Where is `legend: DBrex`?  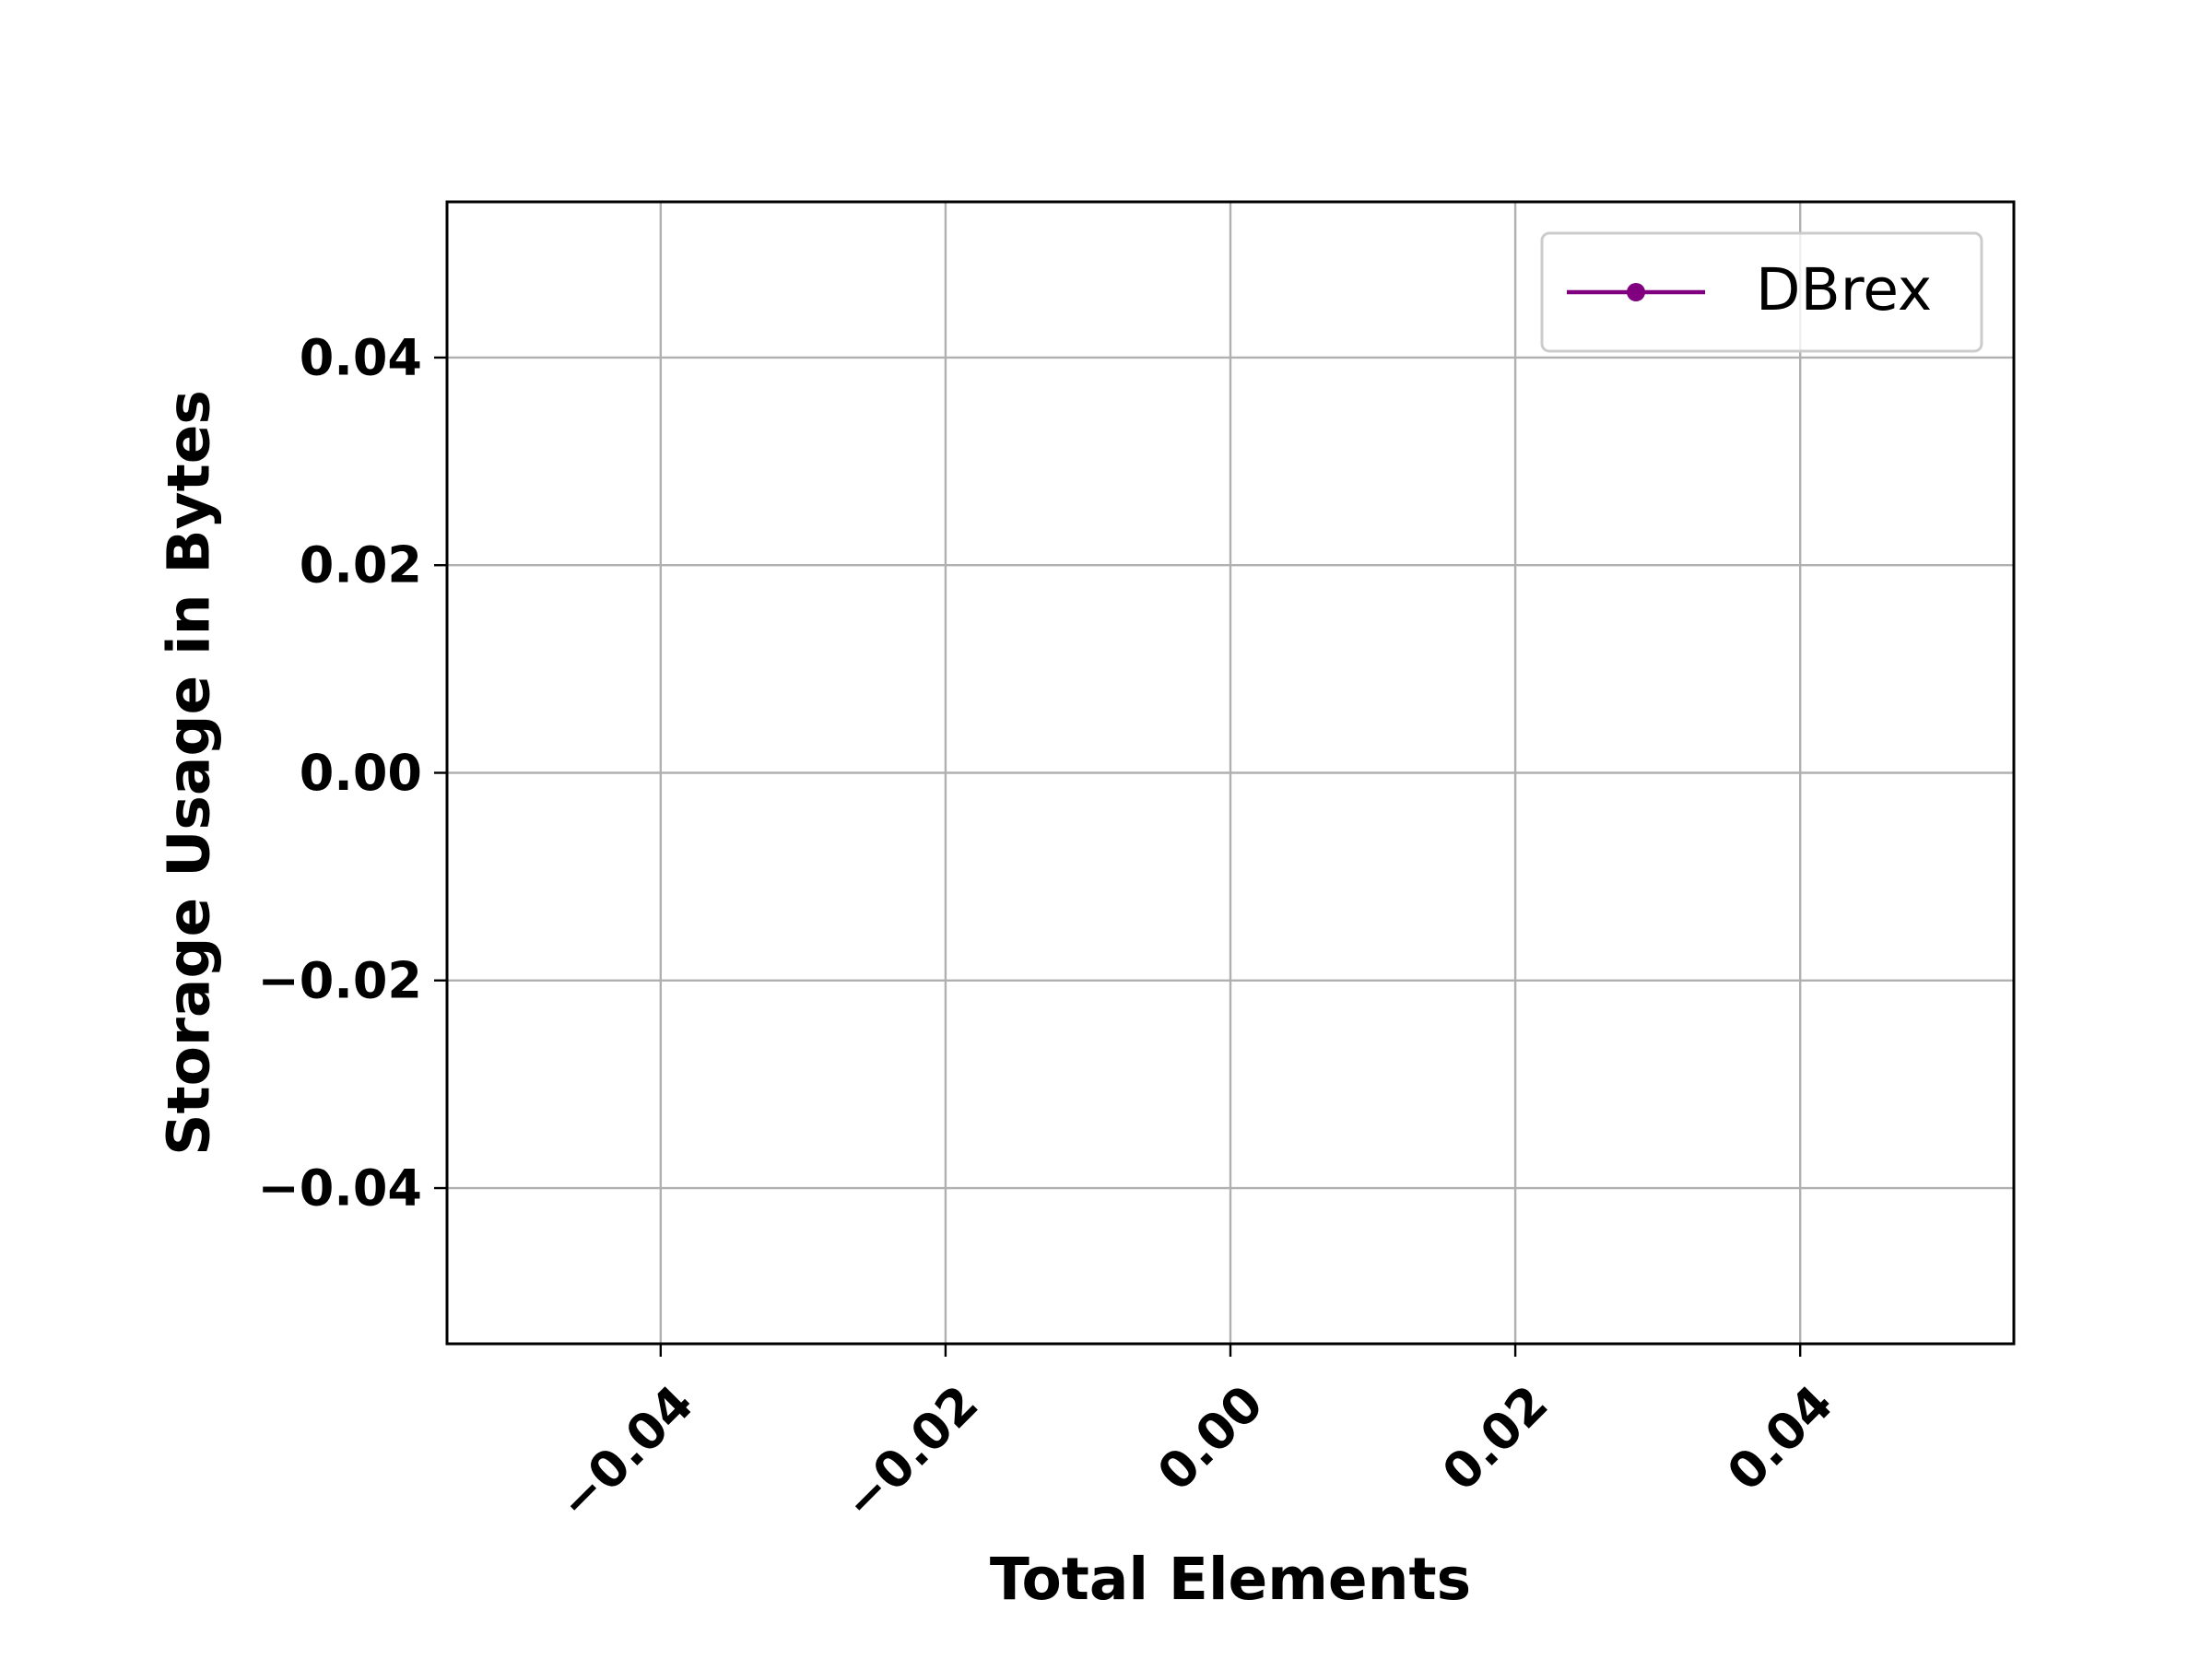 legend: DBrex is located at coordinates (1761, 292).